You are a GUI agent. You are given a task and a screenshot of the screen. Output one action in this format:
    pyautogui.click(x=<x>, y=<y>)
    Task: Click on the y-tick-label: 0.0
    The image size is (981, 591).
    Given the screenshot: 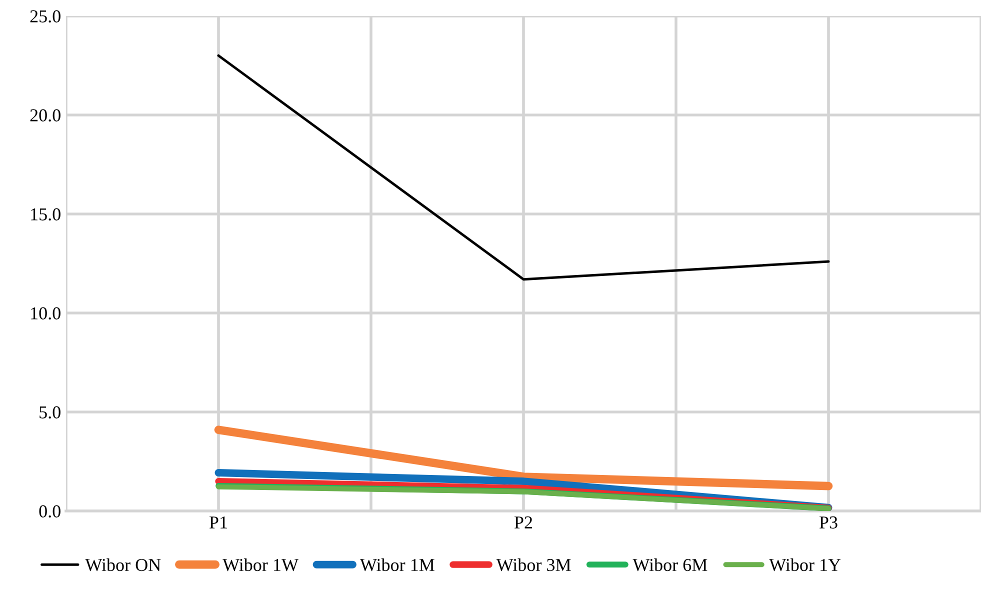 What is the action you would take?
    pyautogui.click(x=49, y=511)
    